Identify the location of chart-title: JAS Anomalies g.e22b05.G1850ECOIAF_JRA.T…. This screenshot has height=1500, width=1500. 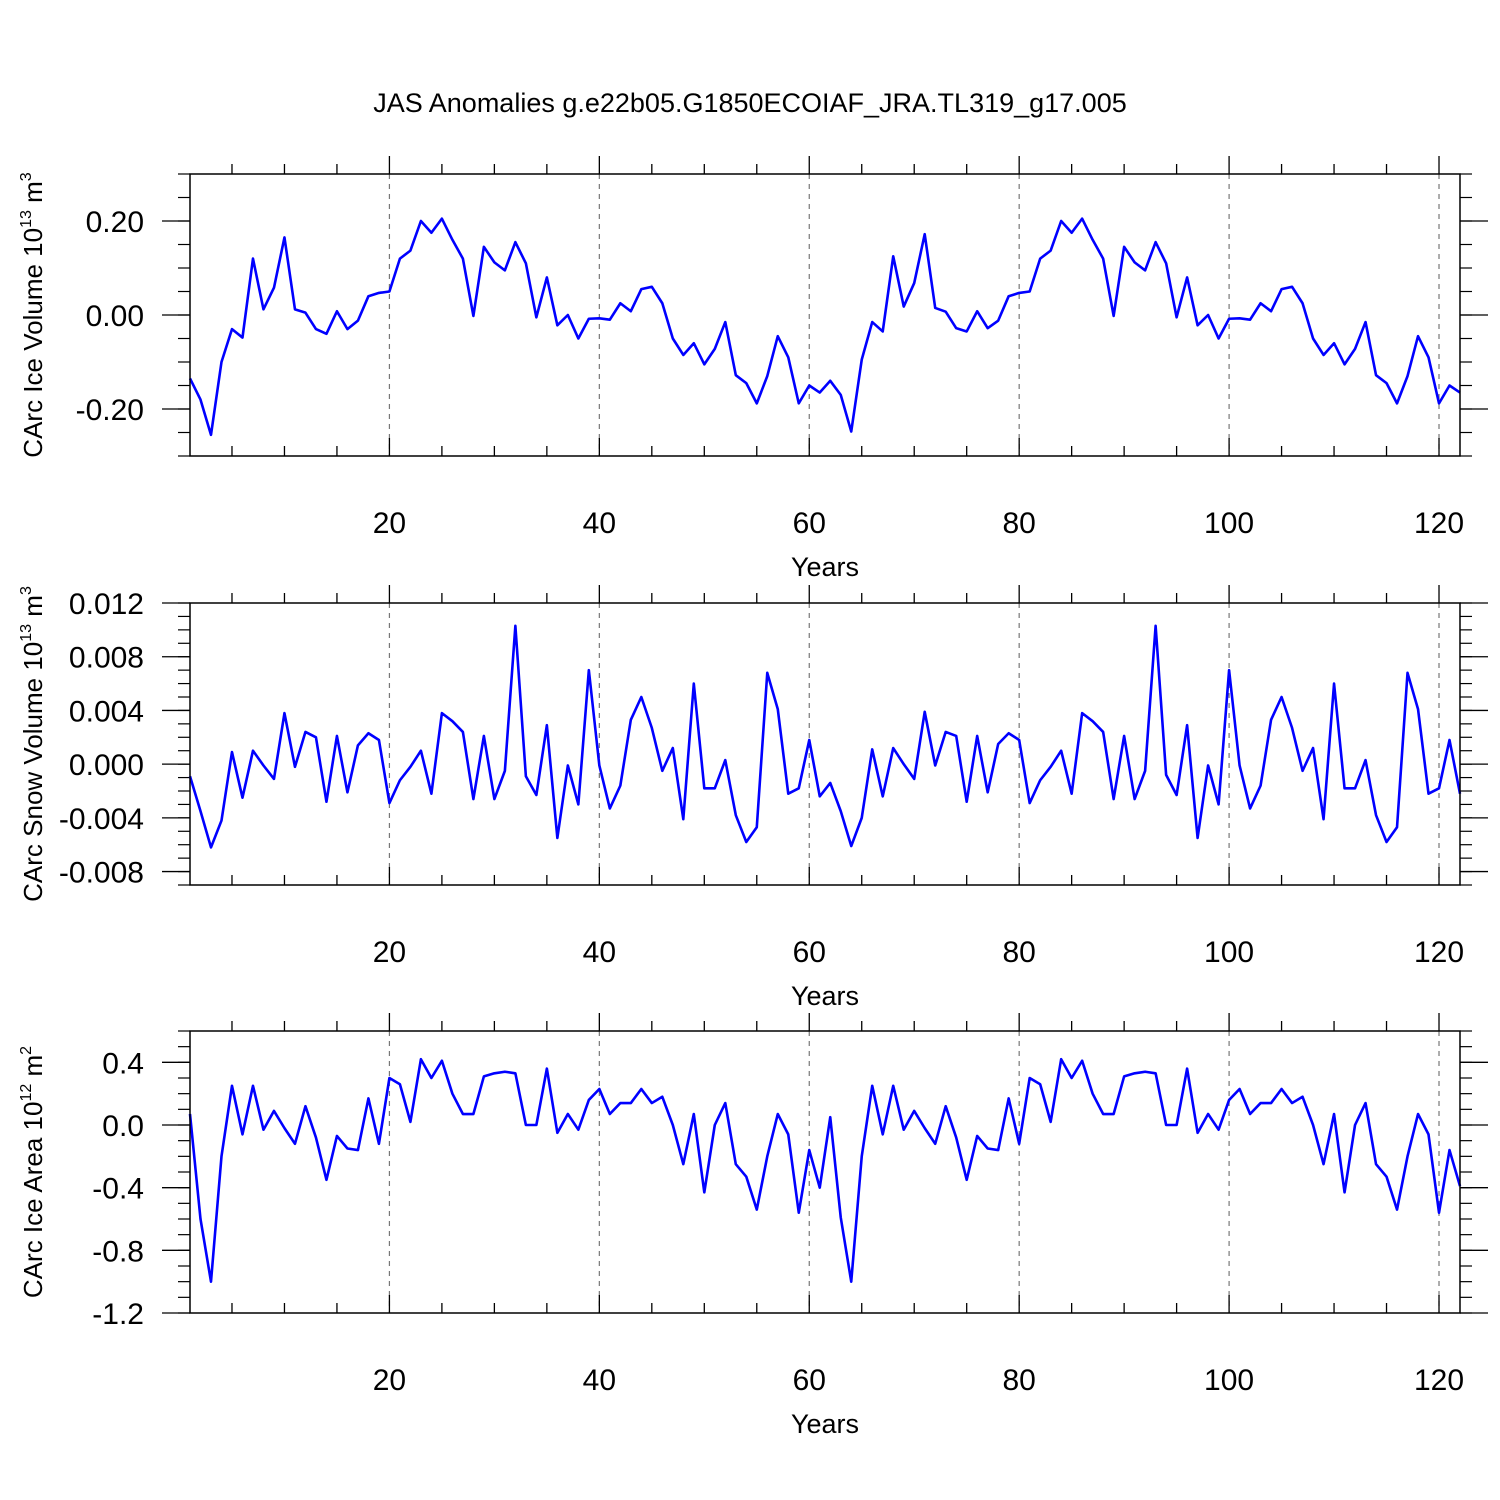
(749, 103).